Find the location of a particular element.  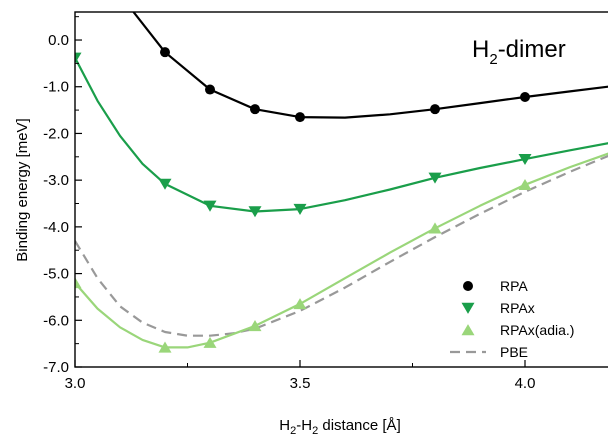

legend-label-rpa: RPA is located at coordinates (514, 286).